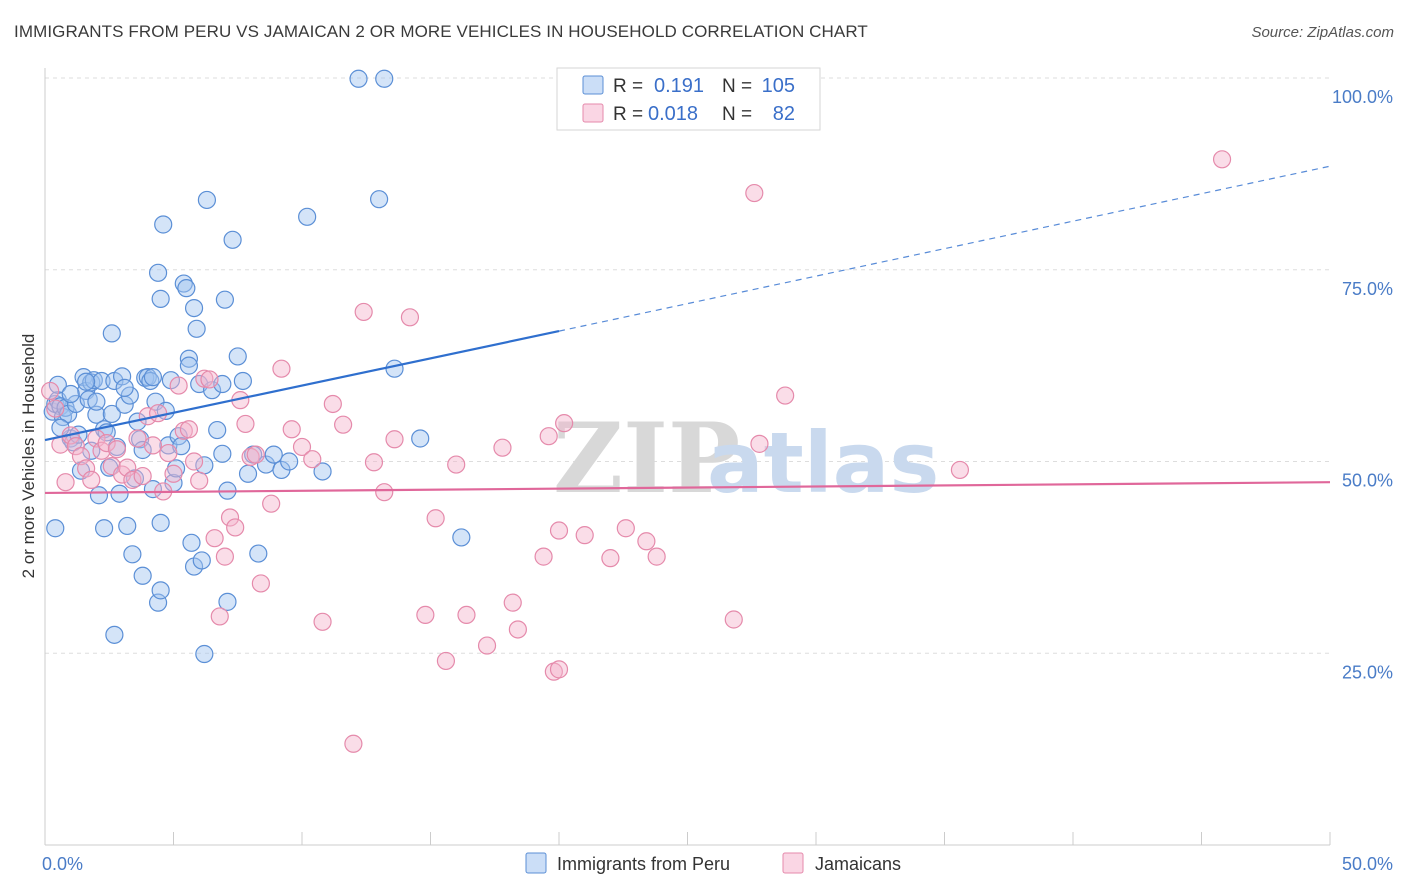 This screenshot has height=892, width=1406. What do you see at coordinates (593, 85) in the screenshot?
I see `legend-swatch-peru` at bounding box center [593, 85].